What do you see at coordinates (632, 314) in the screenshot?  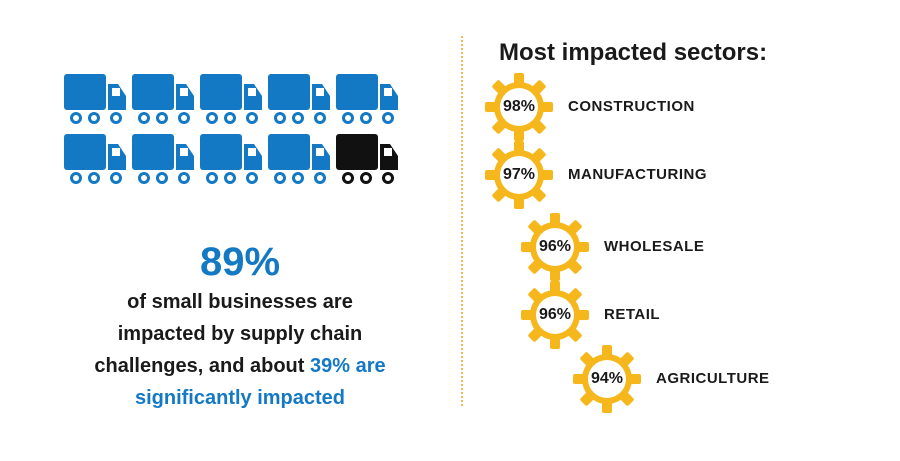 I see `sector-label: RETAIL` at bounding box center [632, 314].